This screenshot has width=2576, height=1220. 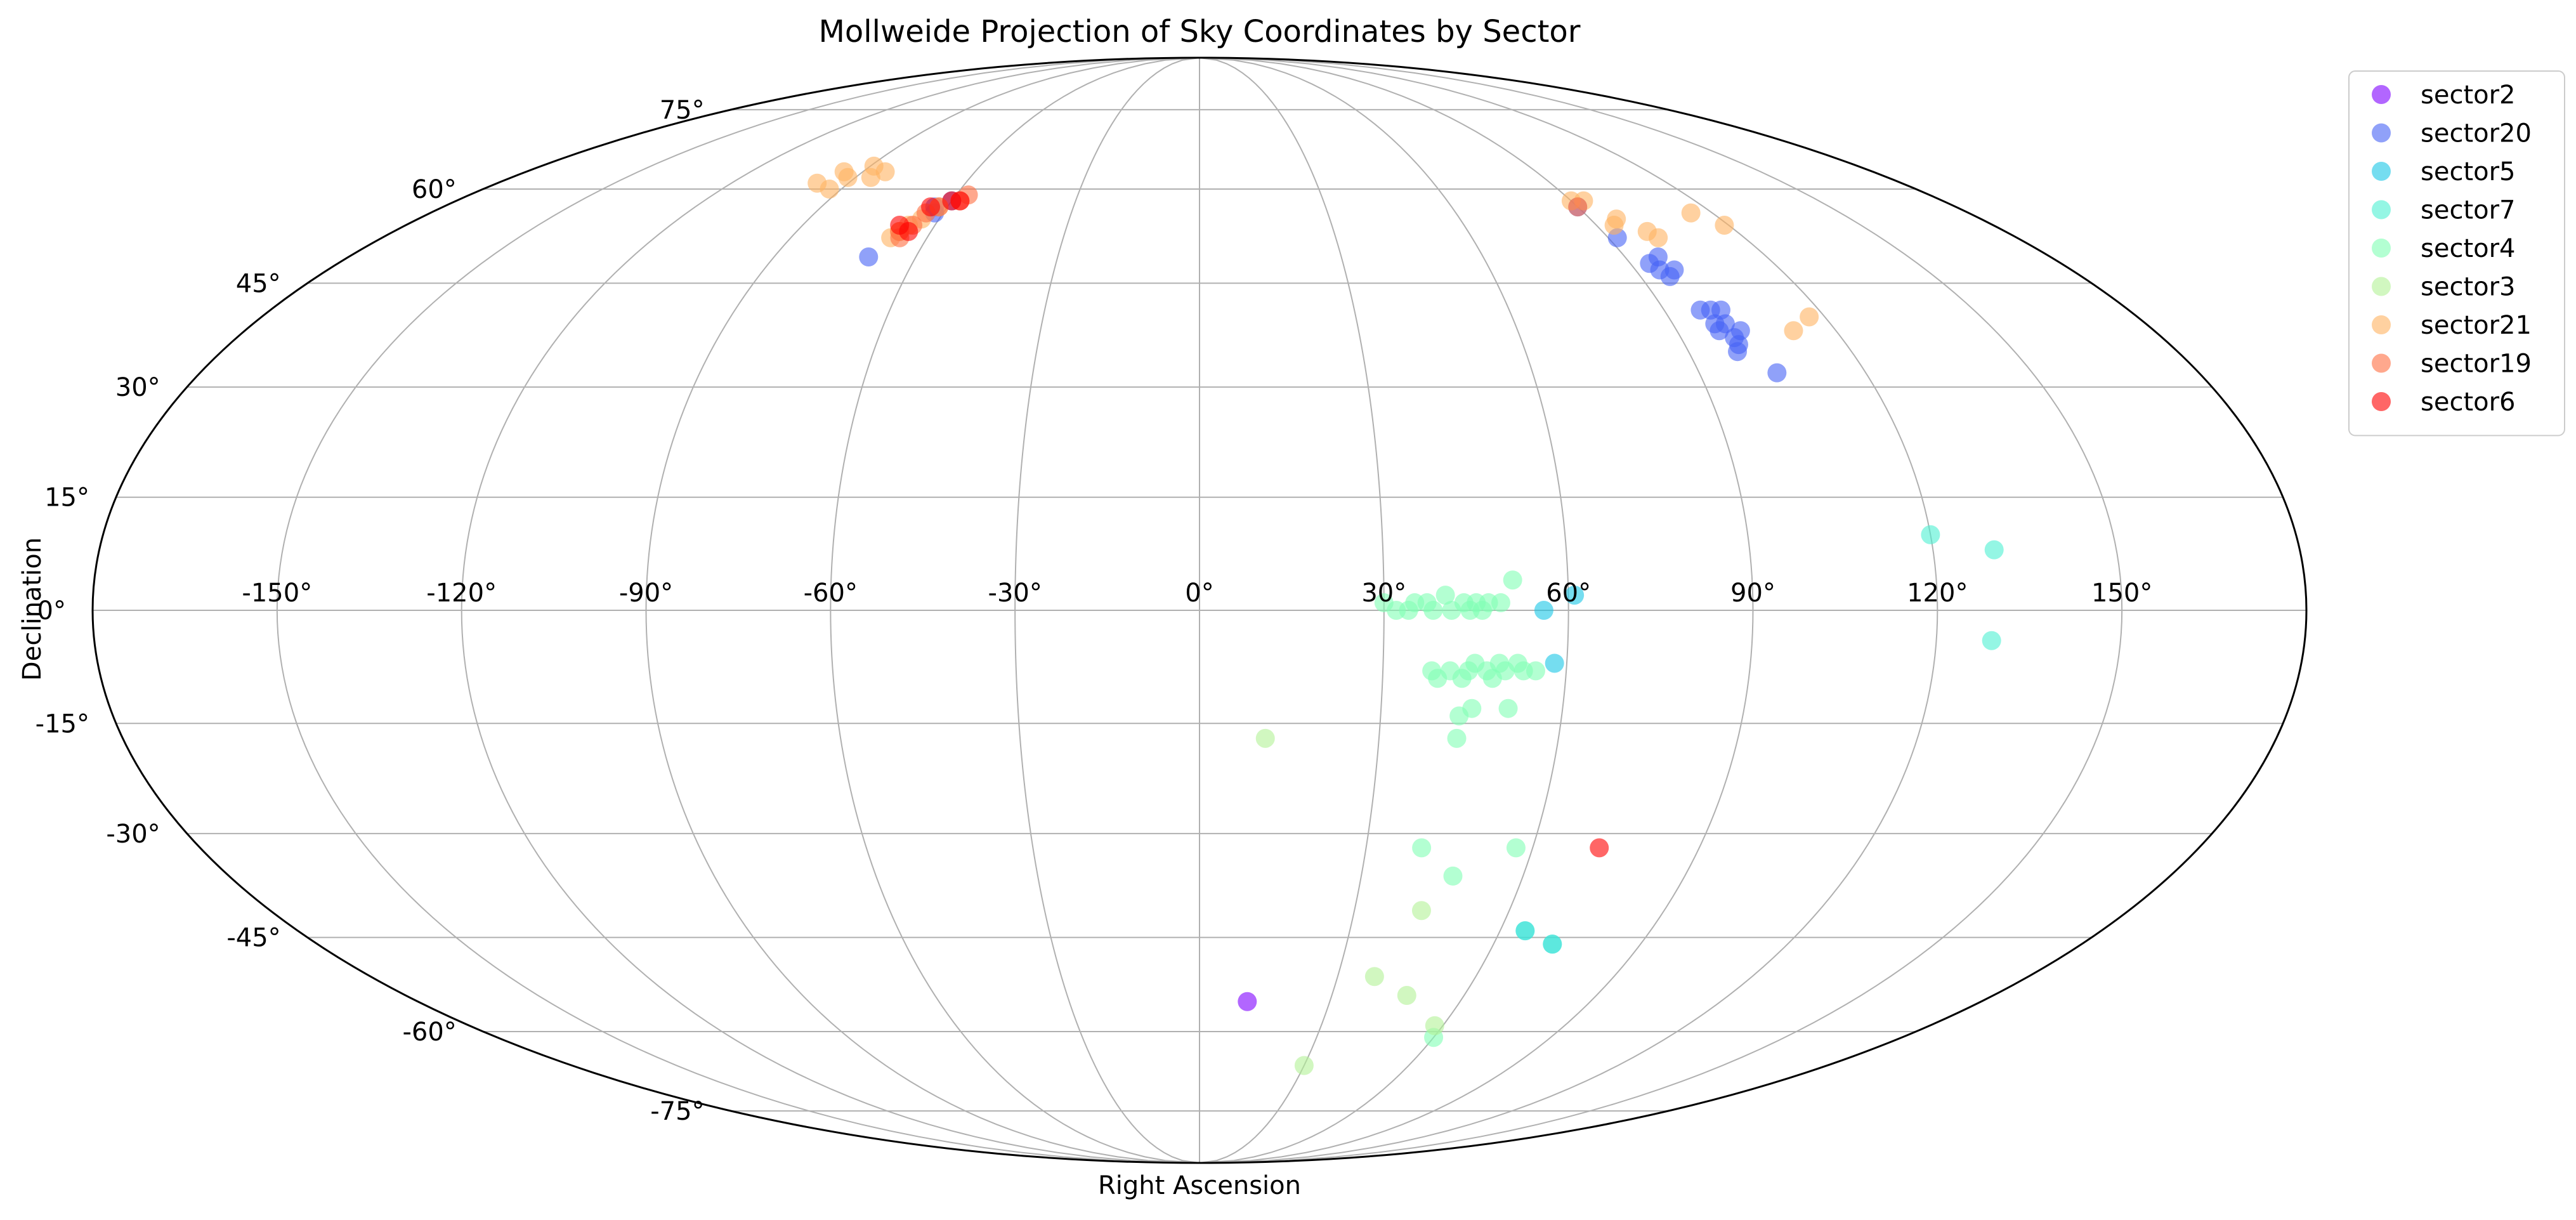 What do you see at coordinates (1753, 593) in the screenshot?
I see `x-tick-label: 90°` at bounding box center [1753, 593].